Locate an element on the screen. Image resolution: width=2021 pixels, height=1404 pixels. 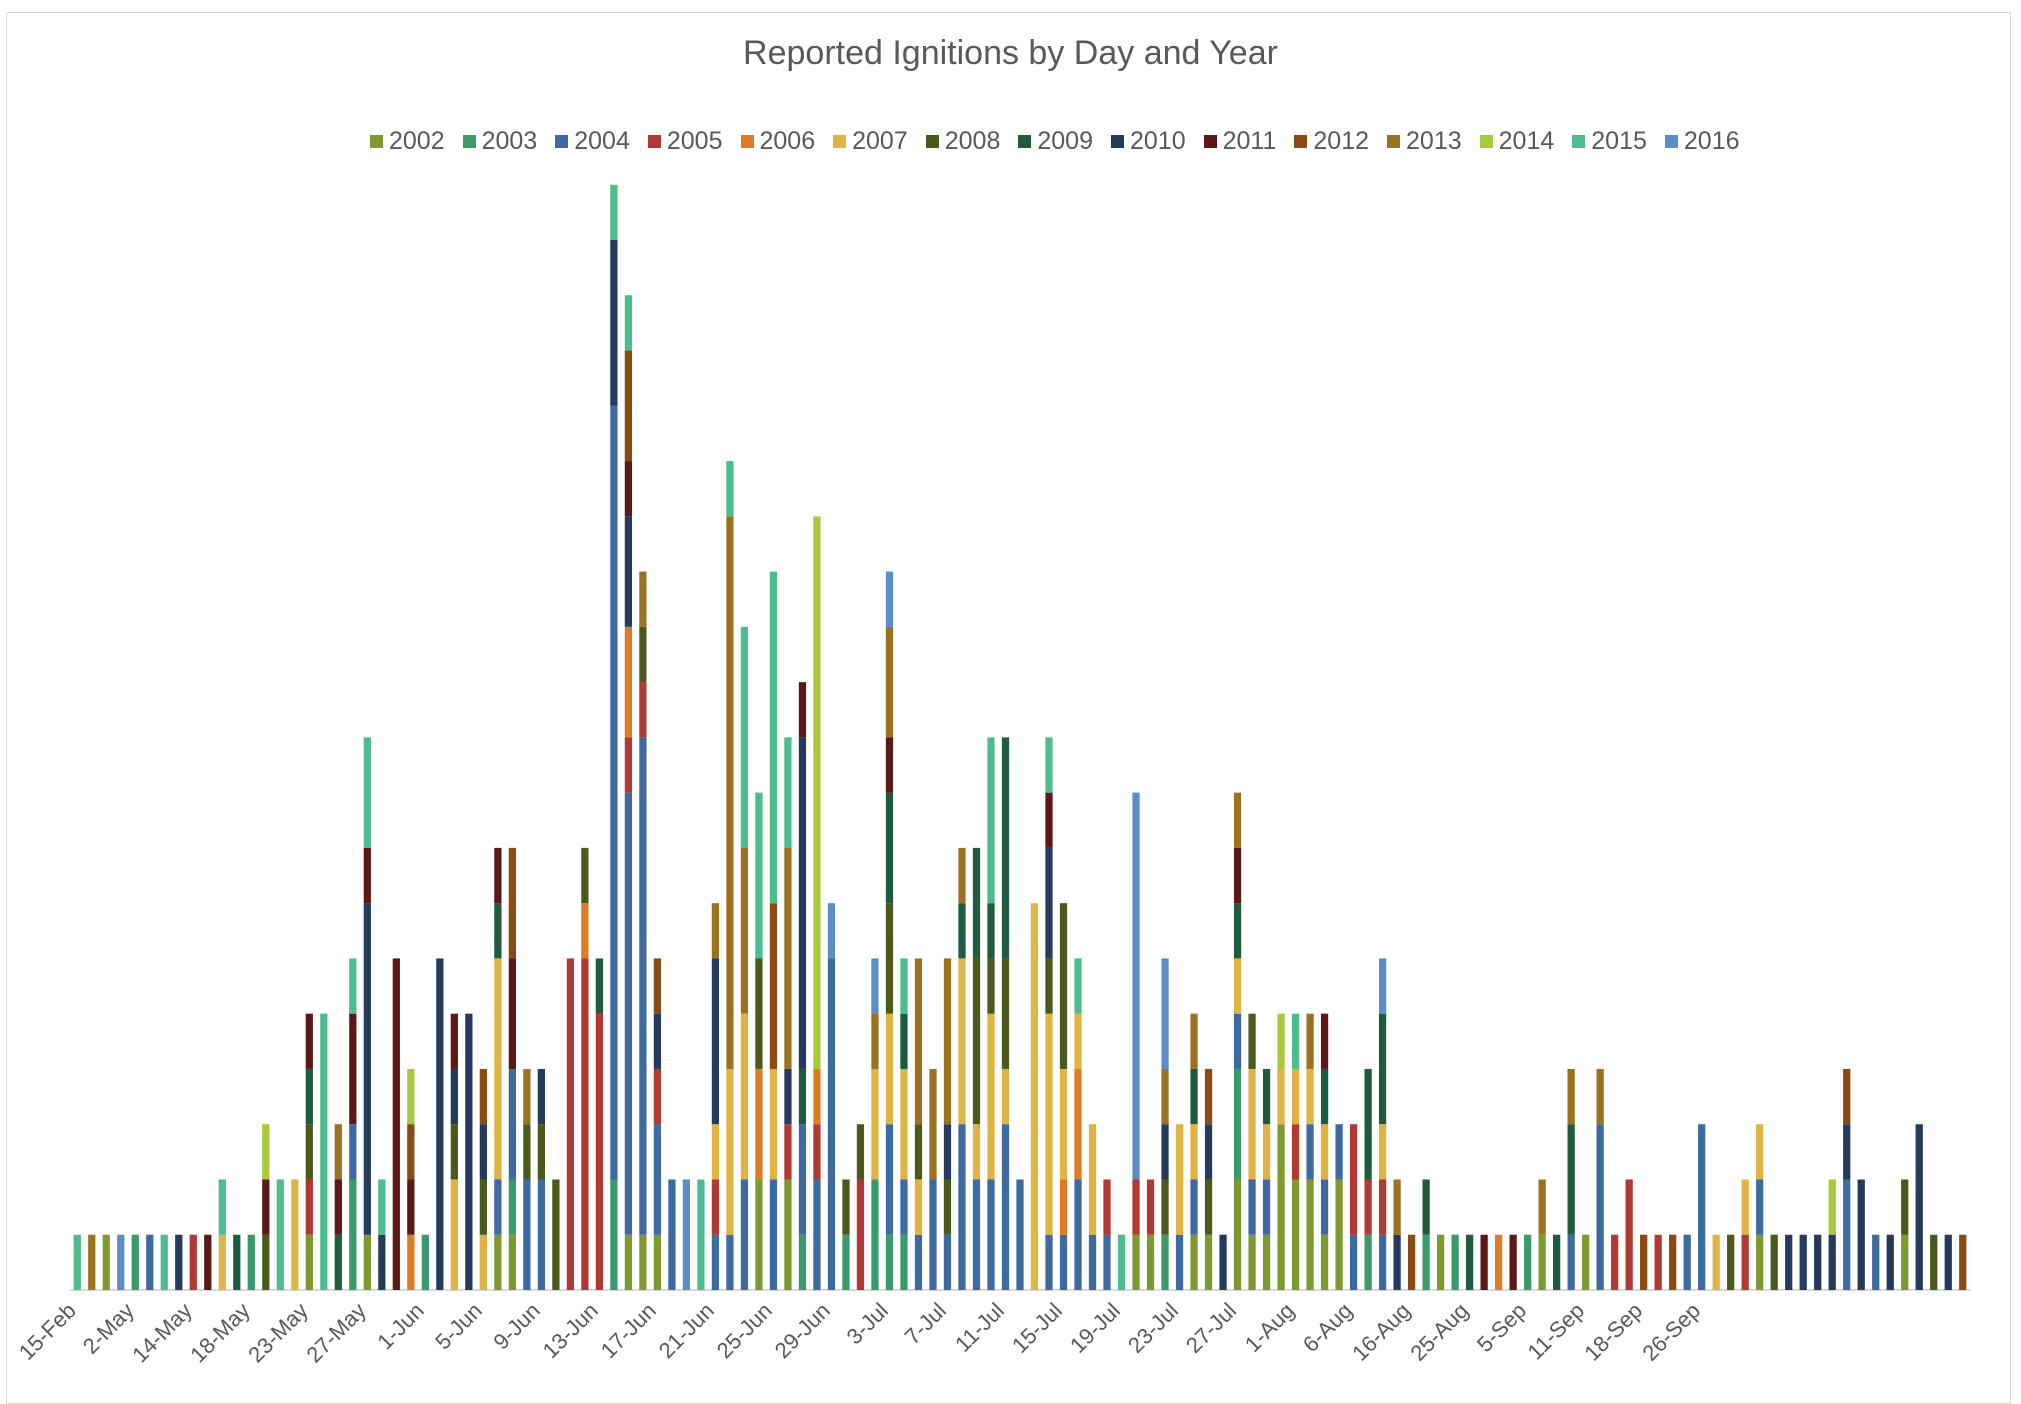
bar-segment-2016 is located at coordinates (121, 1262).